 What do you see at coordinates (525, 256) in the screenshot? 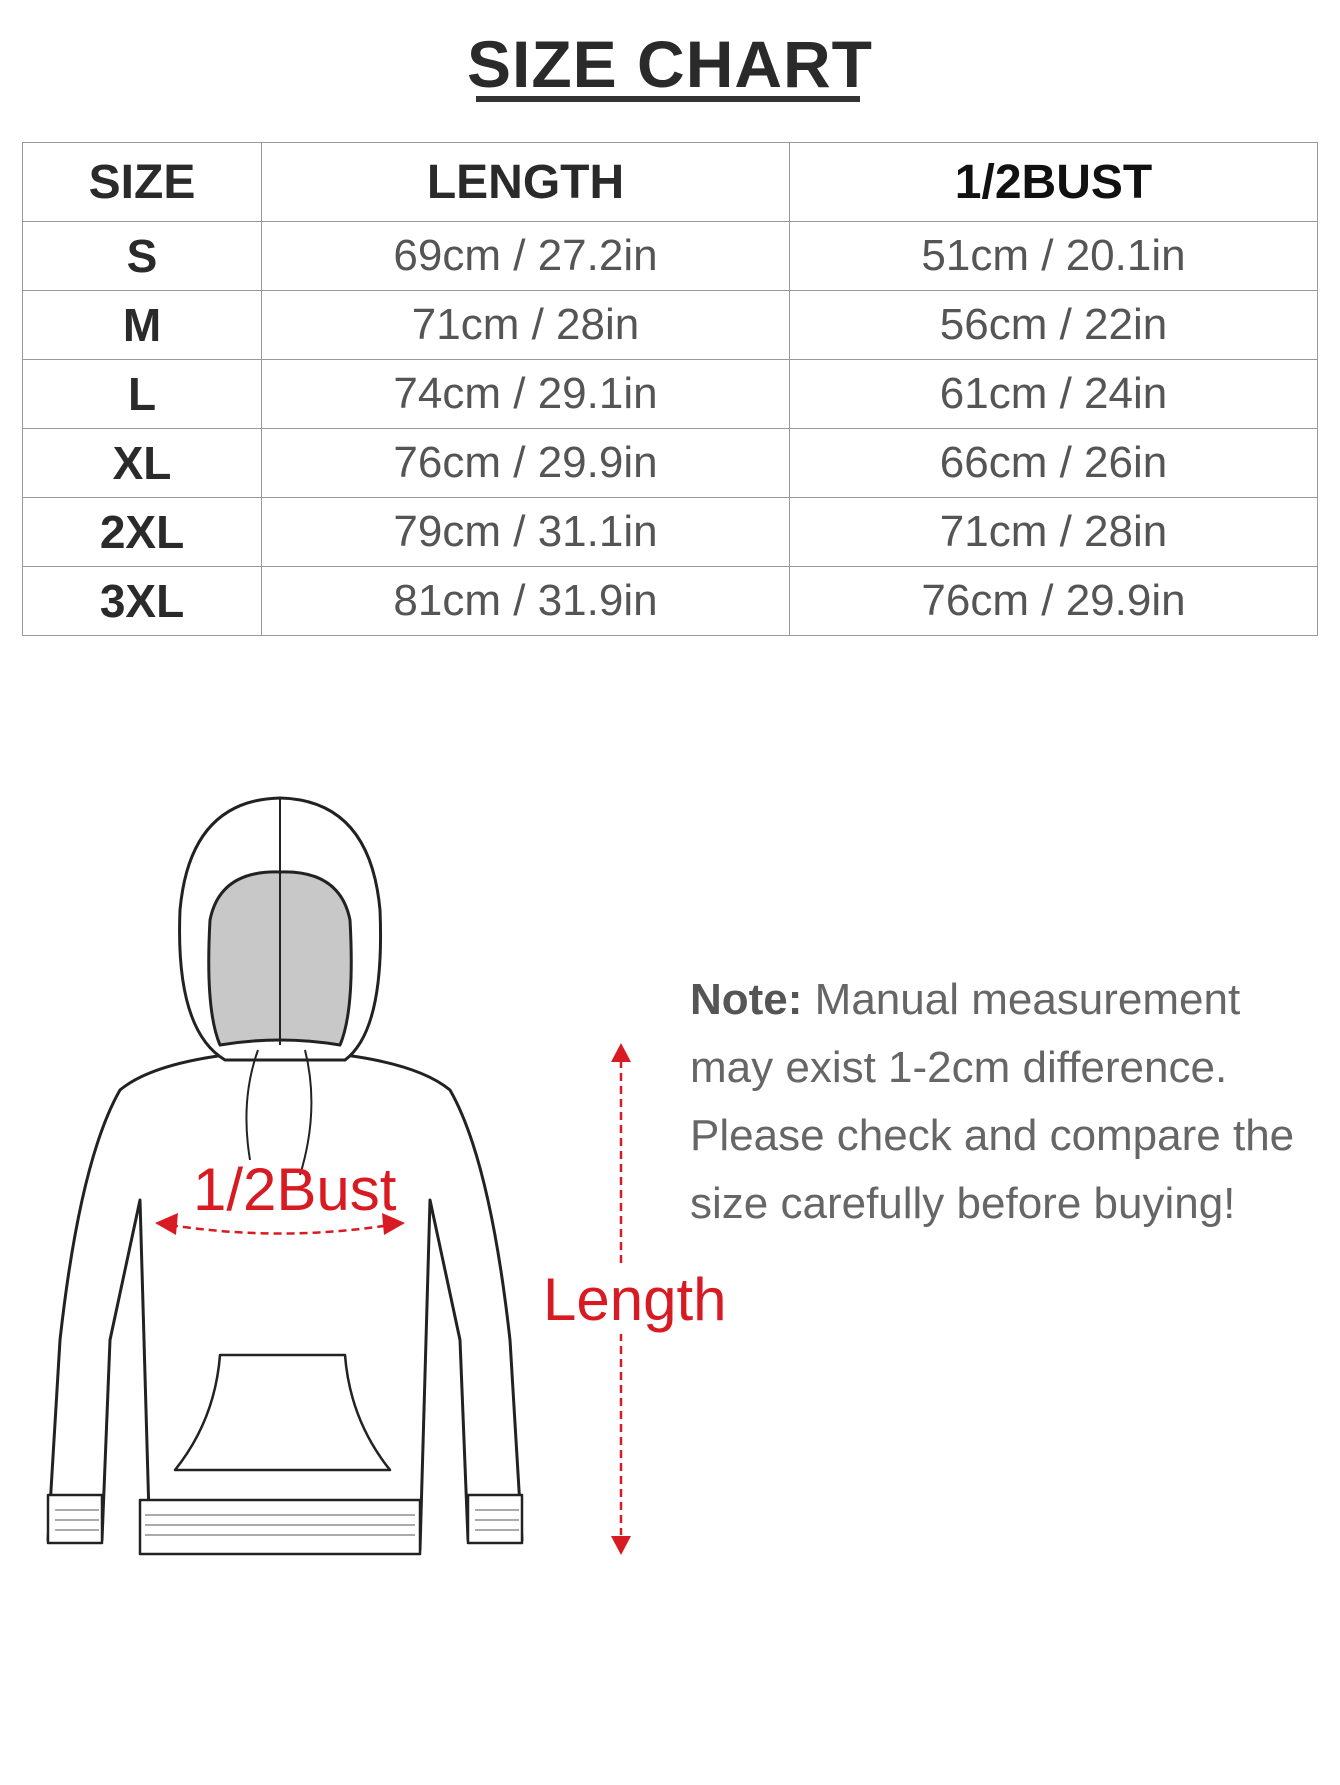
I see `length-cell: 69cm / 27.2in` at bounding box center [525, 256].